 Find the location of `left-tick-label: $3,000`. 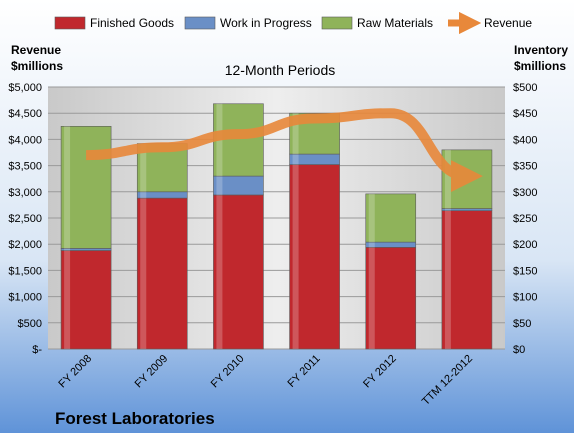

left-tick-label: $3,000 is located at coordinates (25, 193).